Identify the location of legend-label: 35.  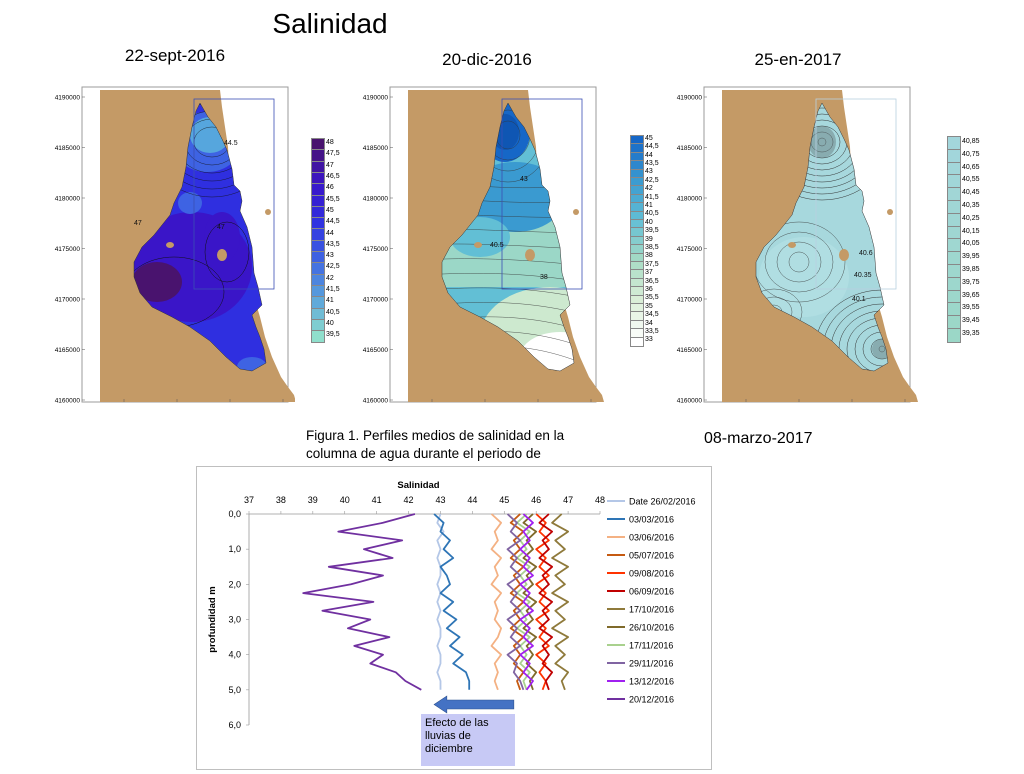
(649, 306).